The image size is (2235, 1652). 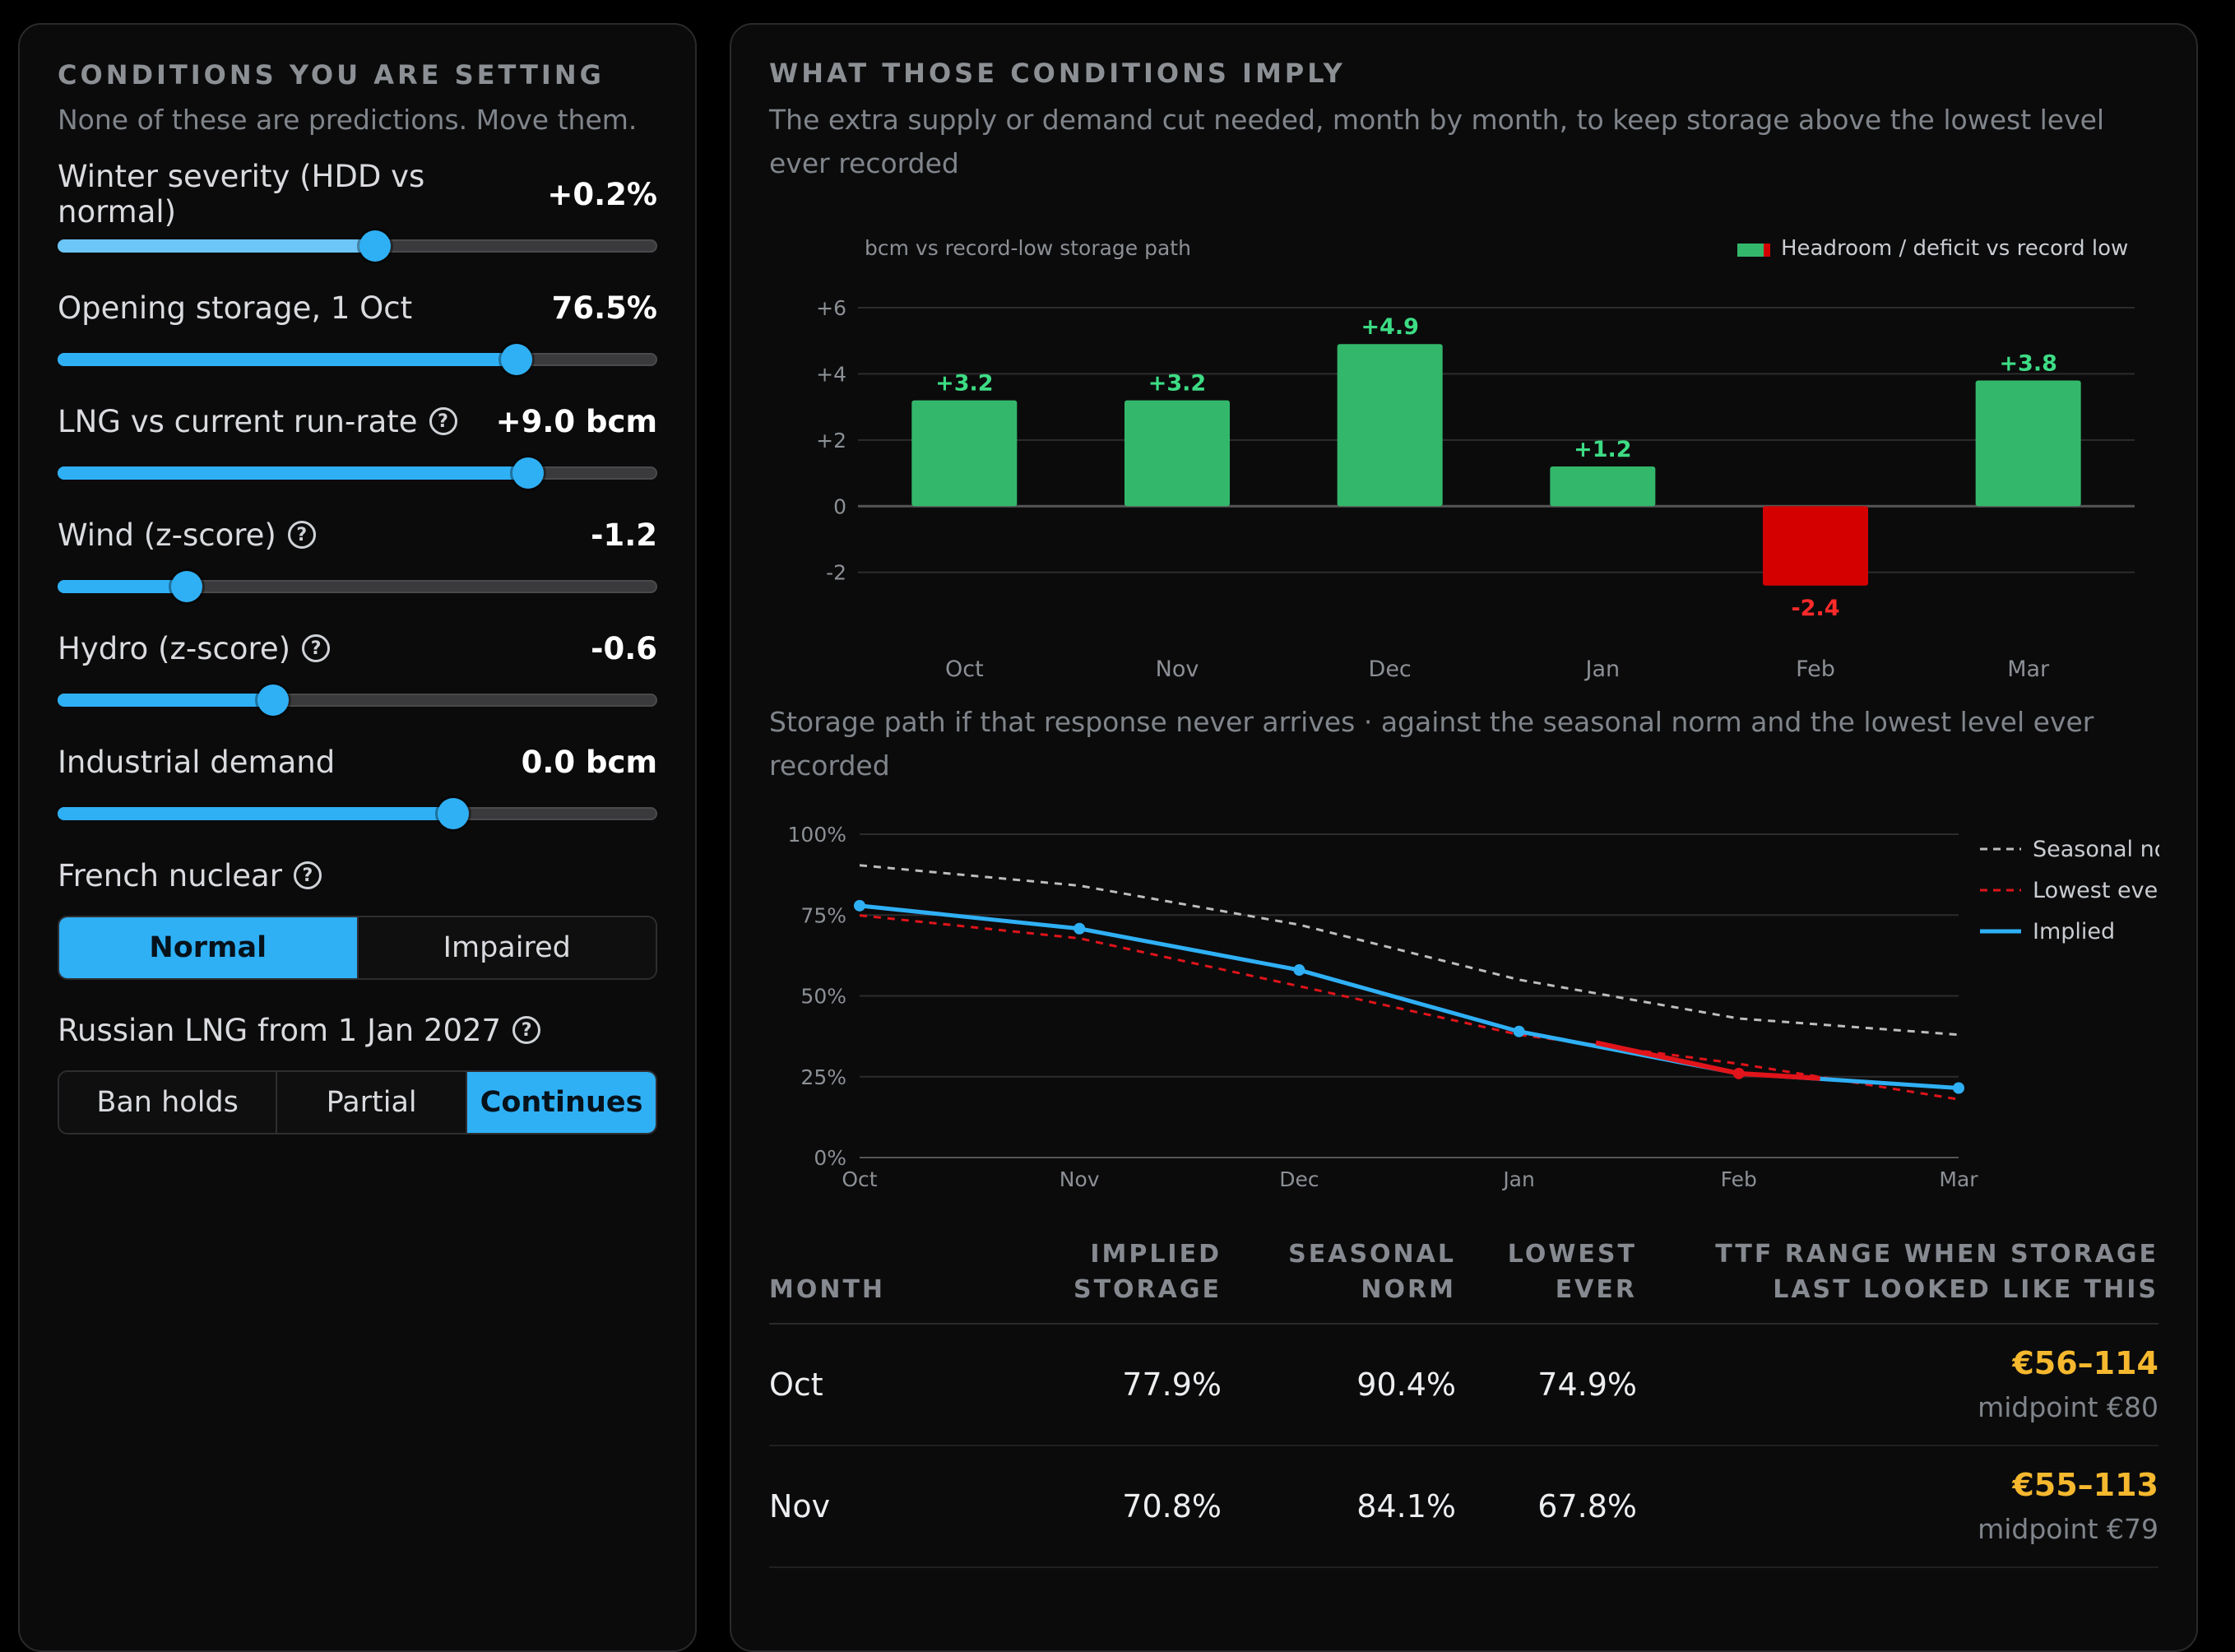 I want to click on nuclear-option-impaired: Impaired, so click(x=507, y=948).